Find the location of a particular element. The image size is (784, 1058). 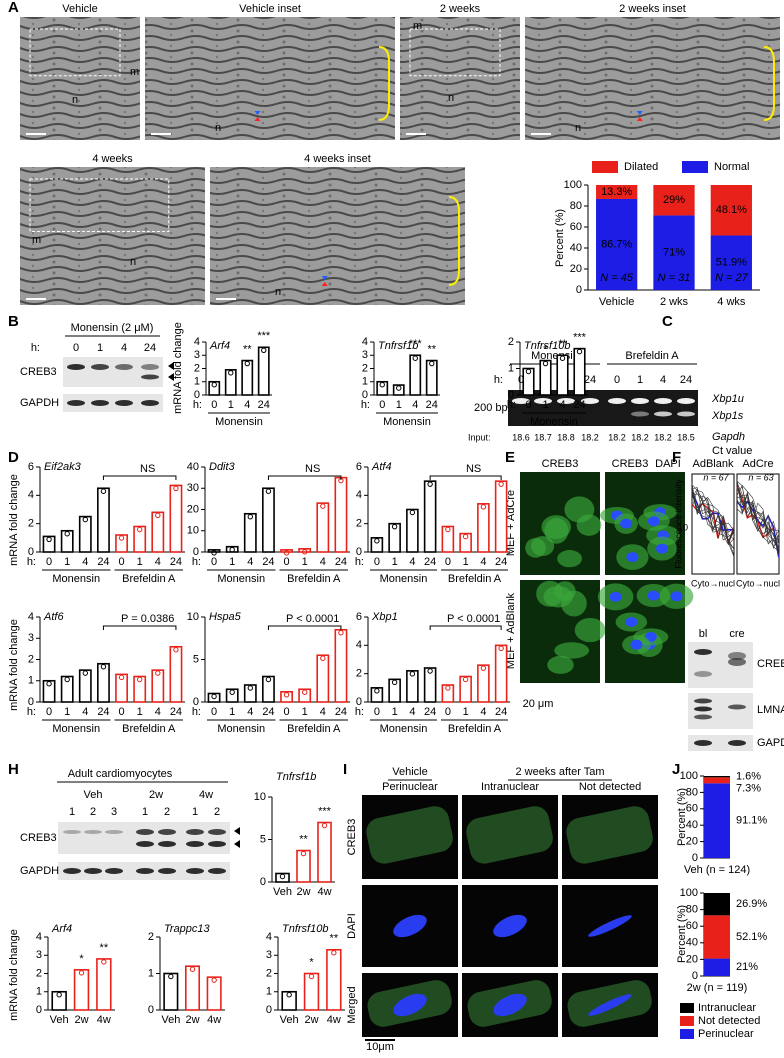

comparison-label: NS is located at coordinates (473, 469).